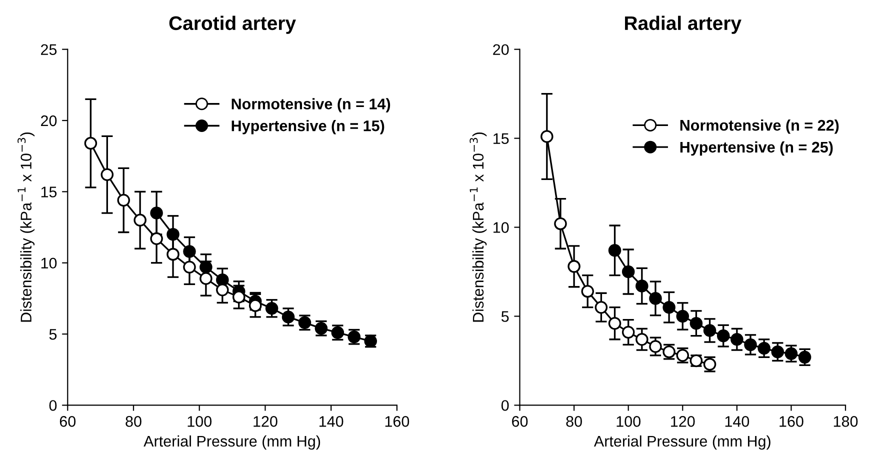 This screenshot has width=890, height=461. Describe the element at coordinates (311, 105) in the screenshot. I see `legend-label: Normotensive (n = 14)` at that location.